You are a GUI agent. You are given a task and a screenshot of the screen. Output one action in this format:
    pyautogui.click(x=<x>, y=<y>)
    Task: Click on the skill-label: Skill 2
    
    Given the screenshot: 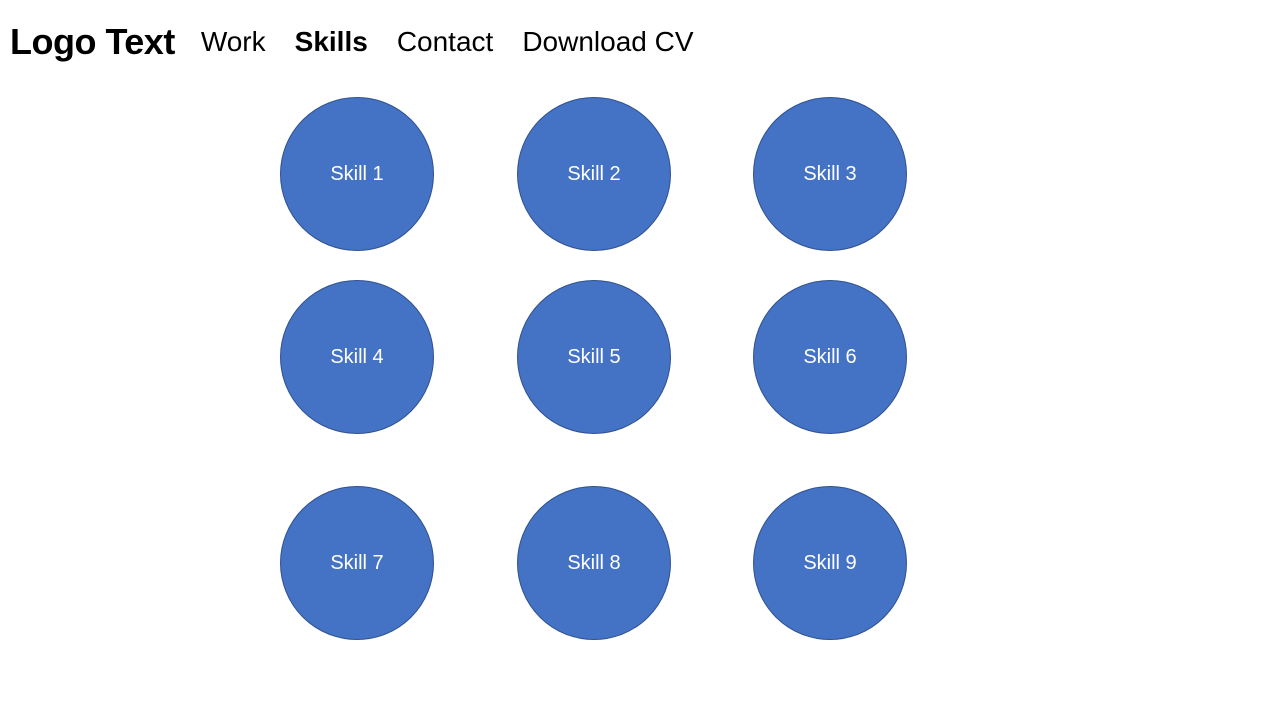 What is the action you would take?
    pyautogui.click(x=594, y=173)
    